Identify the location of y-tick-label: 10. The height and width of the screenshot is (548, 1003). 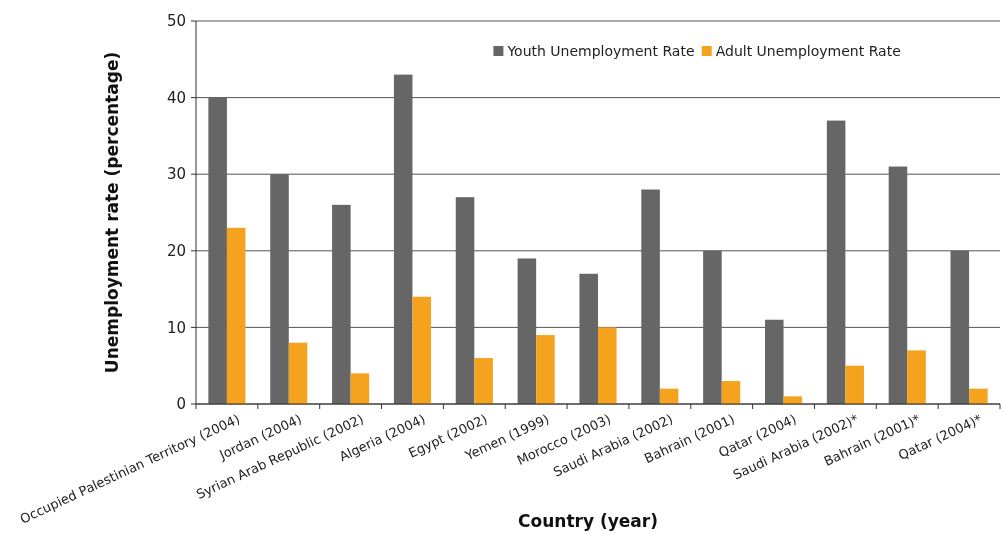
(176, 327).